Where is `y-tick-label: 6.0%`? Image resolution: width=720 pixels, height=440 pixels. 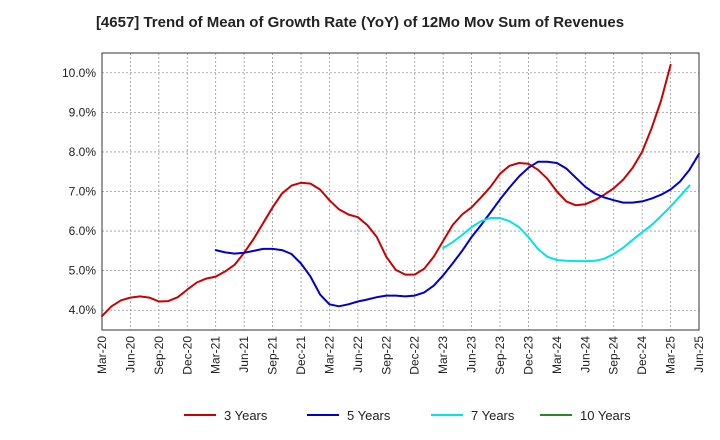 y-tick-label: 6.0% is located at coordinates (83, 231).